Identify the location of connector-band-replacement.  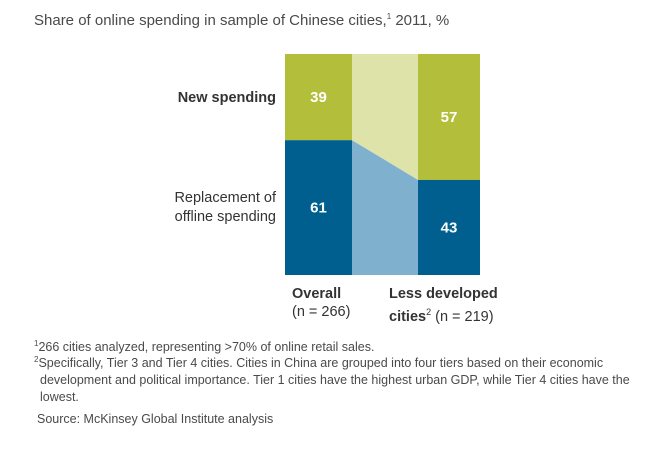
(385, 207).